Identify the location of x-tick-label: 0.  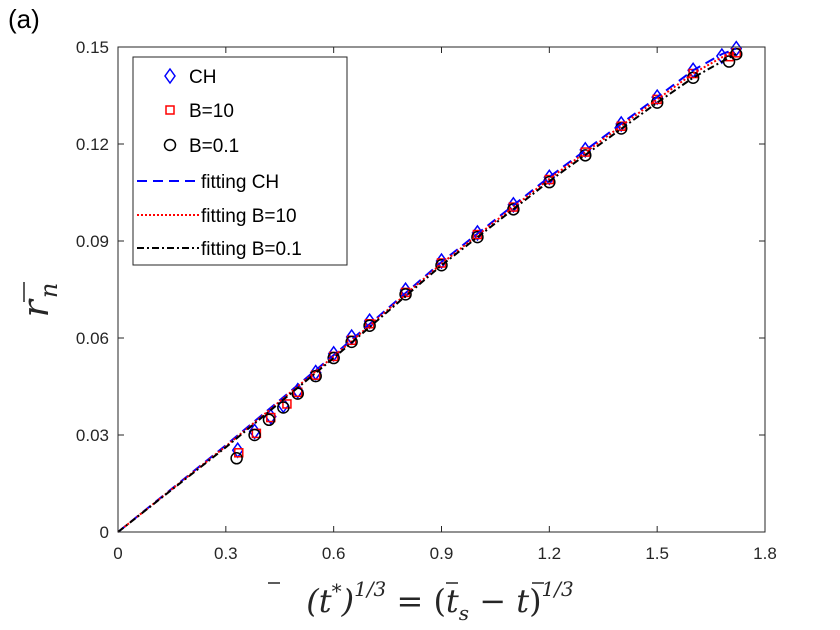
(117, 553).